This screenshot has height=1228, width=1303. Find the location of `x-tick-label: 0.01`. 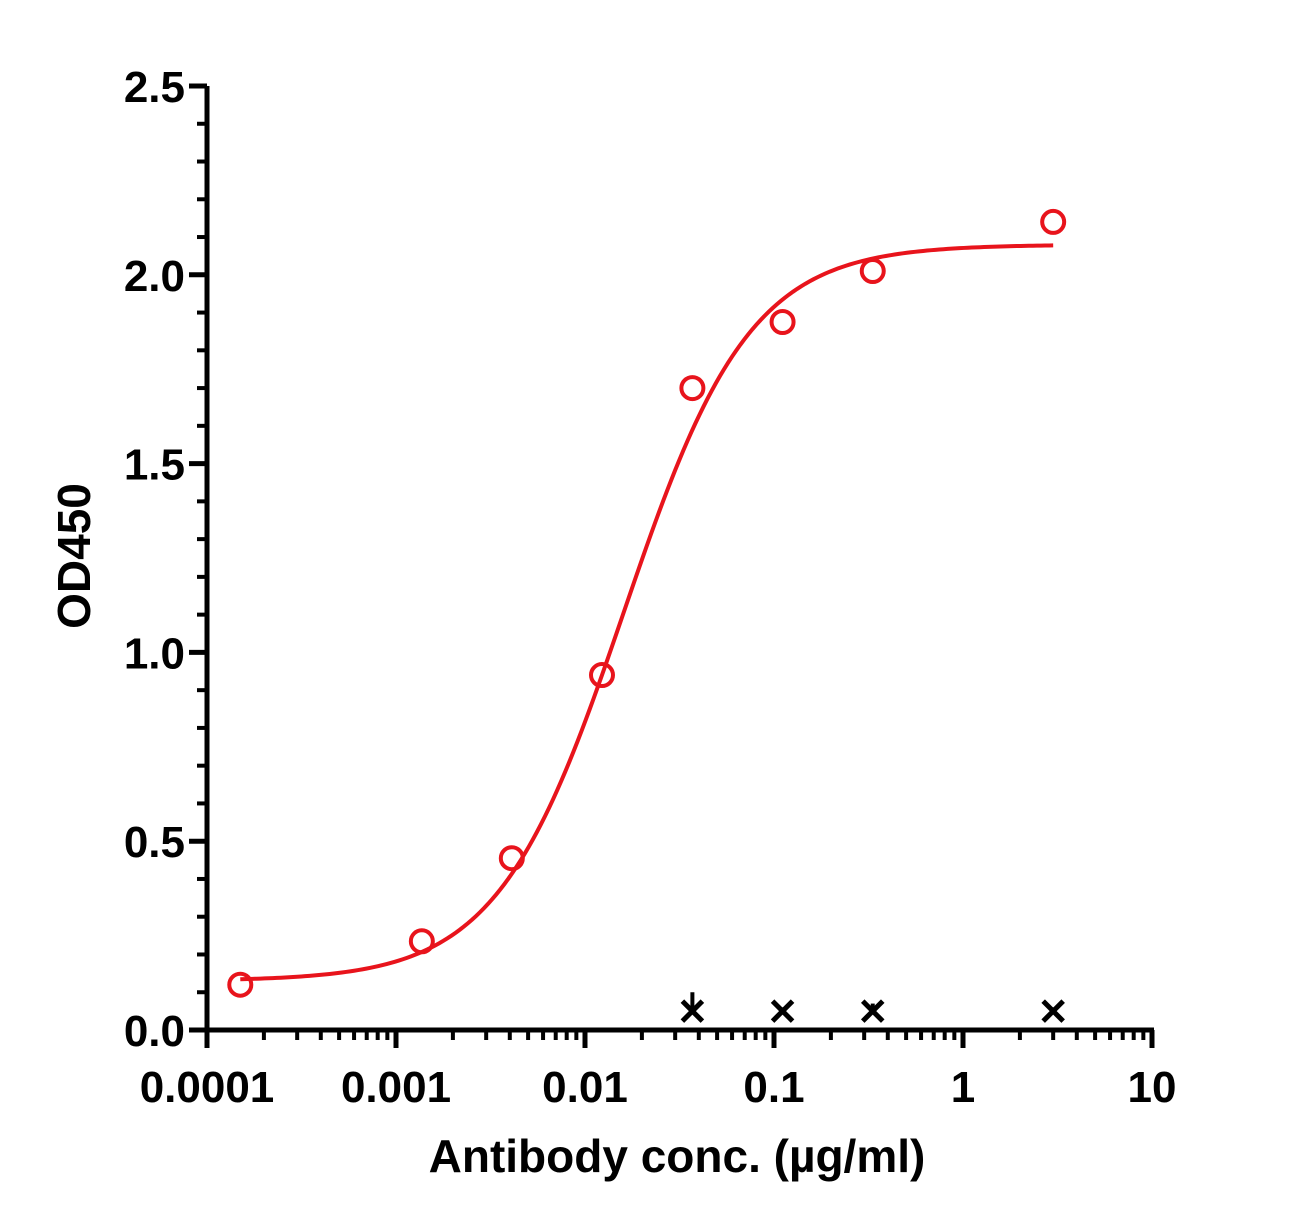

x-tick-label: 0.01 is located at coordinates (585, 1087).